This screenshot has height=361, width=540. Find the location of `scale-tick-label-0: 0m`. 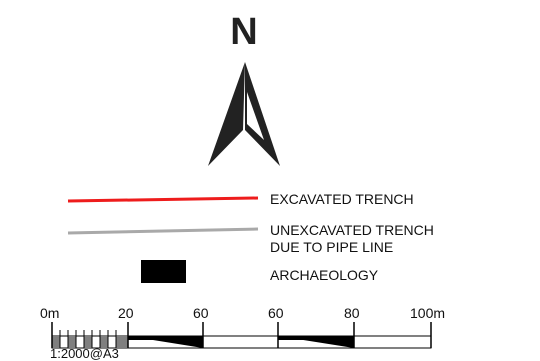

scale-tick-label-0: 0m is located at coordinates (50, 313).